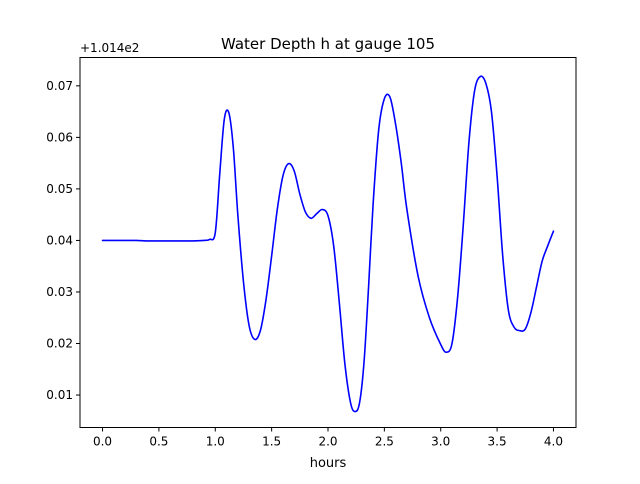 This screenshot has height=484, width=640. Describe the element at coordinates (553, 442) in the screenshot. I see `x-tick-label: 4.0` at that location.